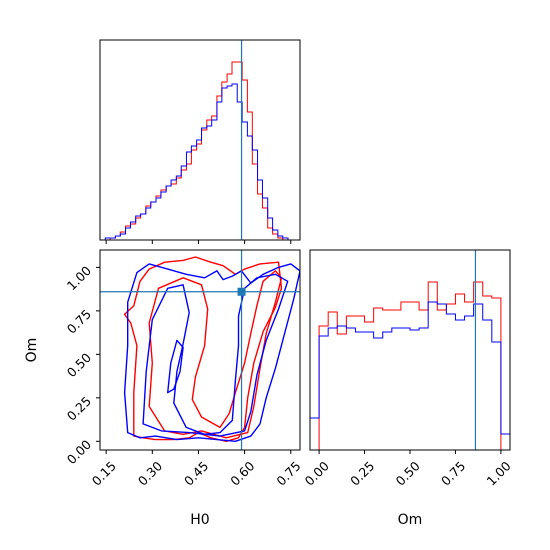 The height and width of the screenshot is (550, 550). What do you see at coordinates (453, 473) in the screenshot?
I see `xtick-label-om-3: 0.75` at bounding box center [453, 473].